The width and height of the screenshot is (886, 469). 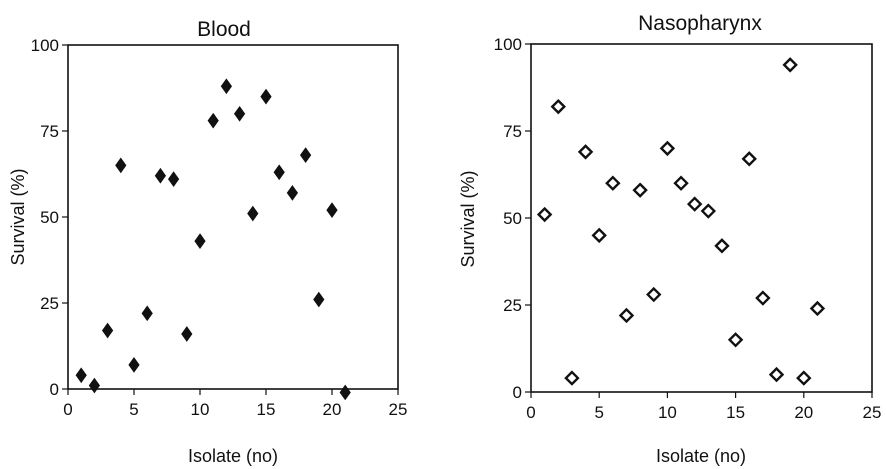 I want to click on chart-title: Nasopharynx, so click(x=700, y=23).